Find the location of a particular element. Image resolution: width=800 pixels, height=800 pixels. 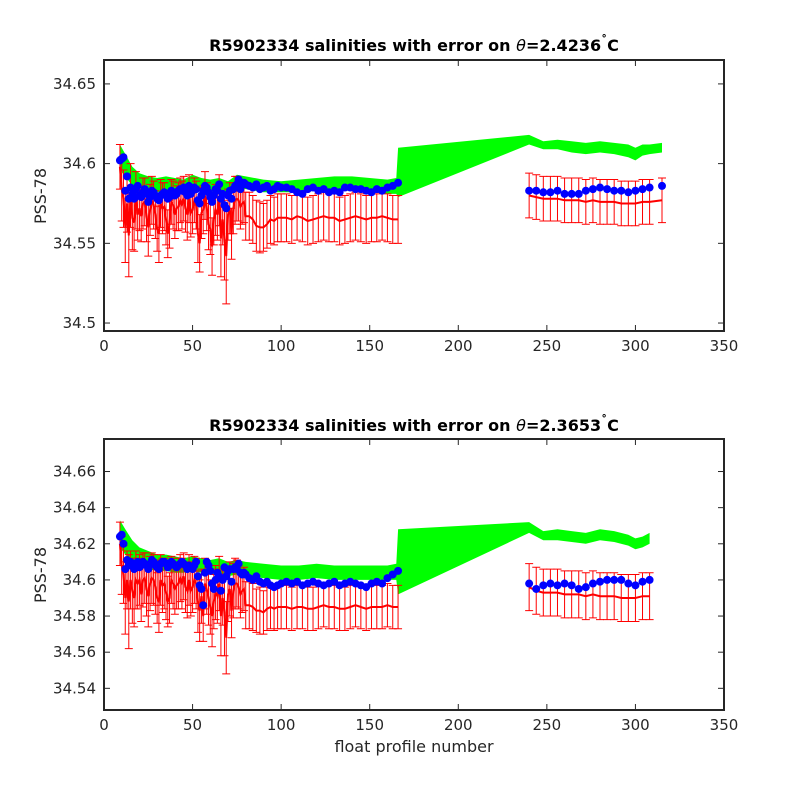

y-tick-label: 34.55 is located at coordinates (74, 243).